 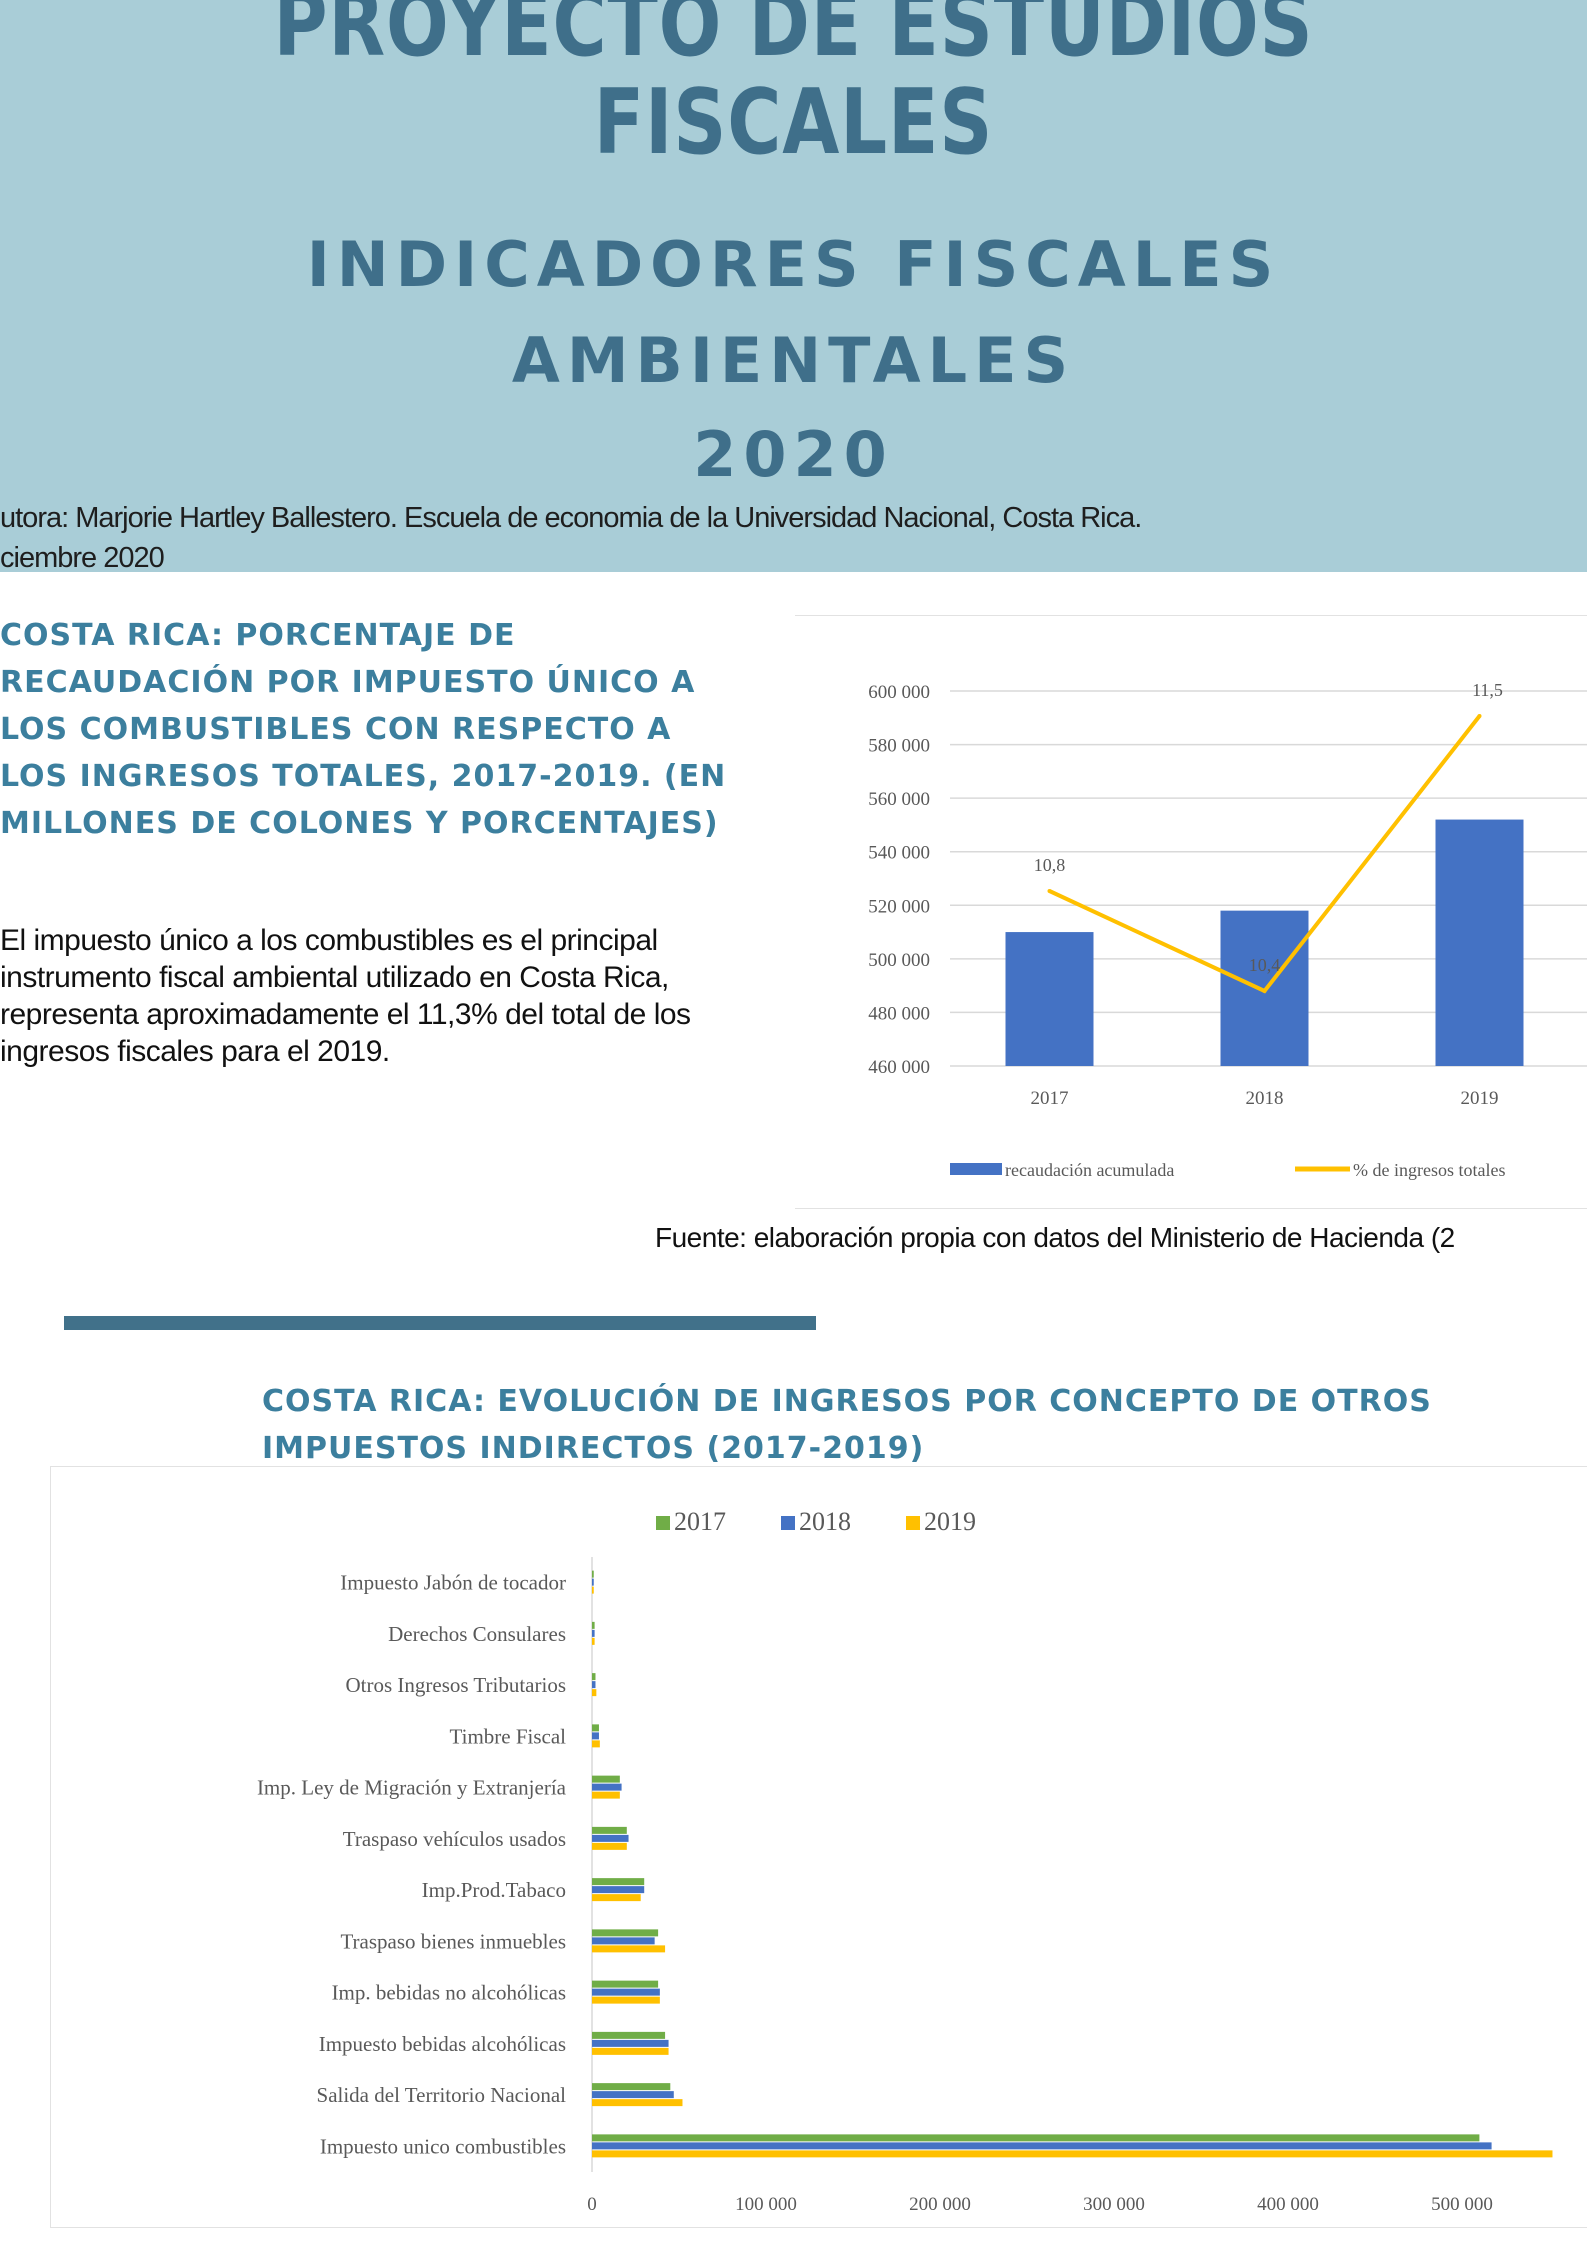 I want to click on category-label: Imp. Ley de Migración y Extranjería, so click(x=412, y=1788).